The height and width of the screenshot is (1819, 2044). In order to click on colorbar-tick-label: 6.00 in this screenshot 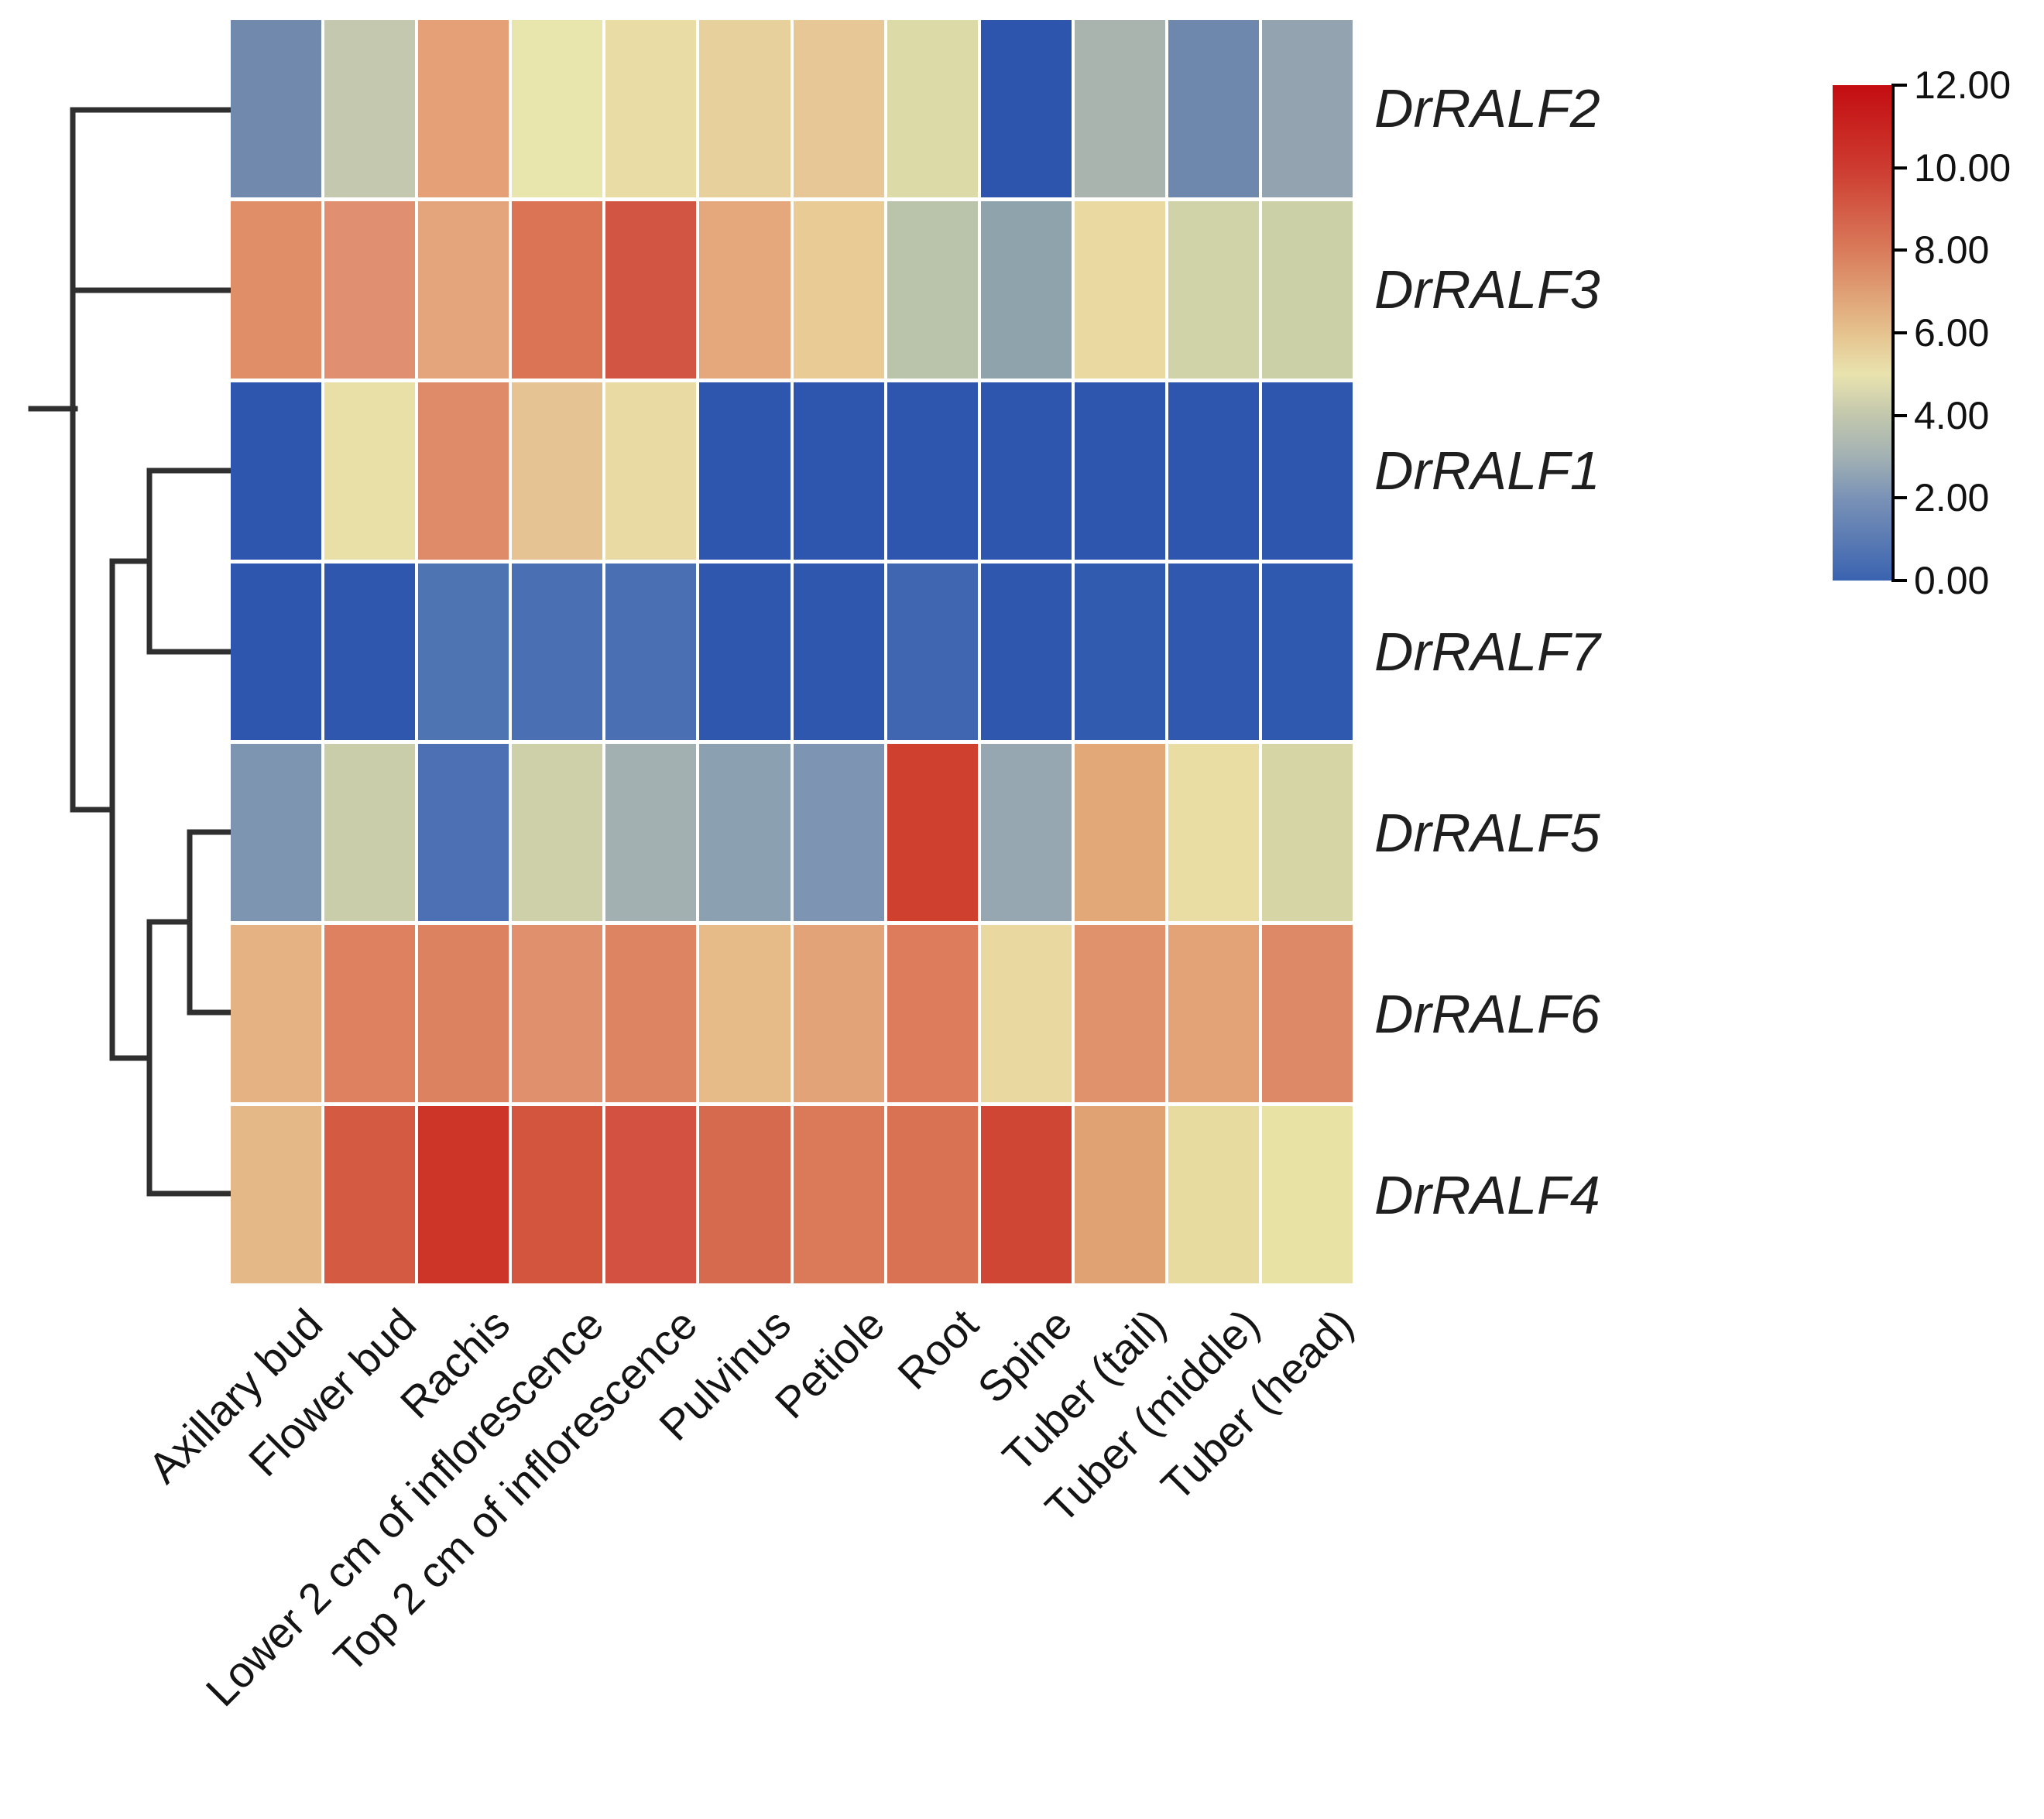, I will do `click(1952, 333)`.